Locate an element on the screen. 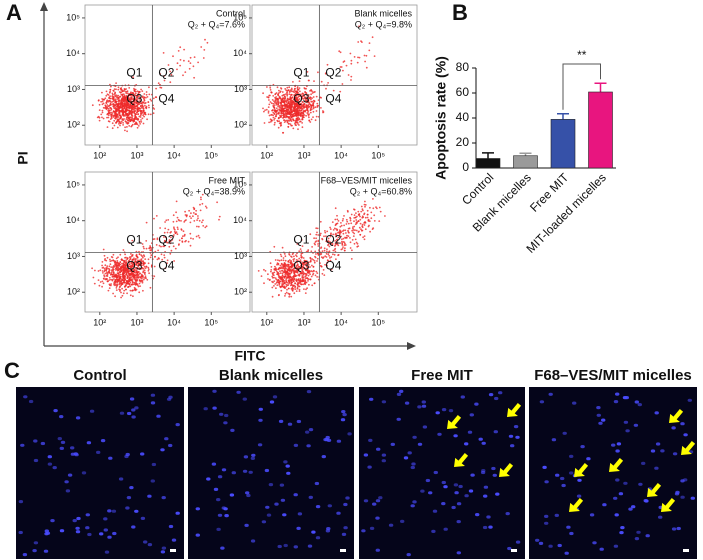 The width and height of the screenshot is (703, 560). quadrant-label: Q2 is located at coordinates (333, 240).